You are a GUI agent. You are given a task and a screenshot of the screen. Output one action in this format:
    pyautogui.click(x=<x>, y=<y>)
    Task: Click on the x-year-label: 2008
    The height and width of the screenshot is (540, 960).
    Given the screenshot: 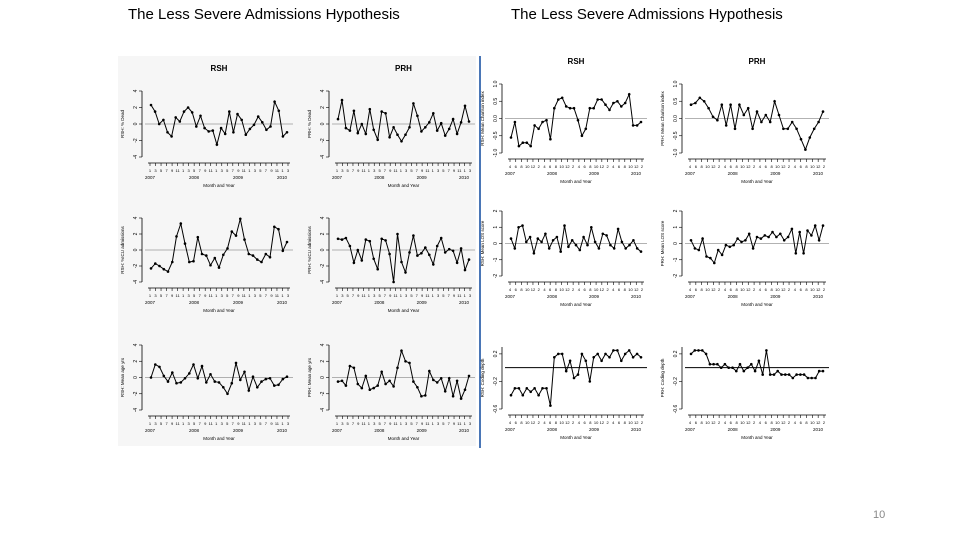 What is the action you would take?
    pyautogui.click(x=194, y=302)
    